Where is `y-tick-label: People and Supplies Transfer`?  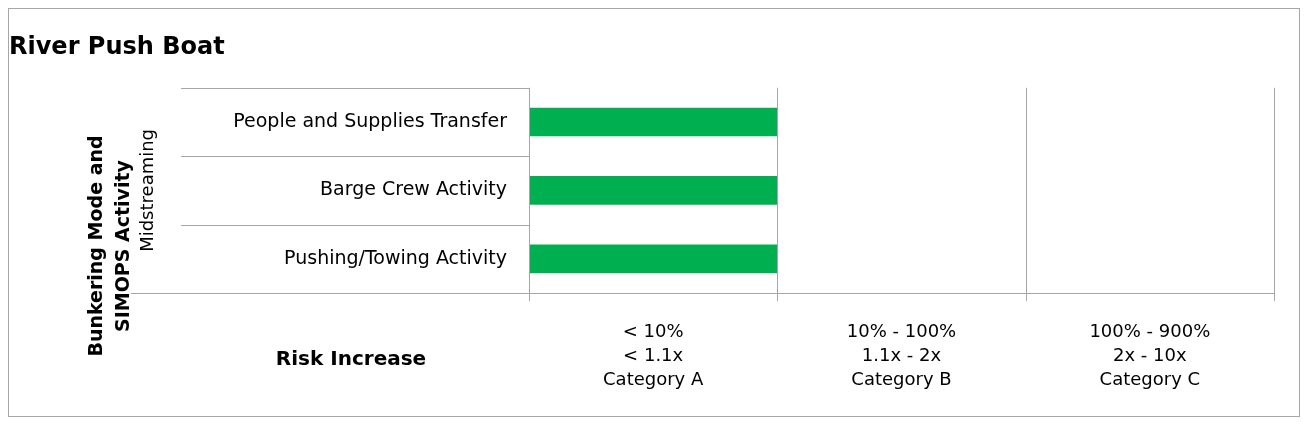
y-tick-label: People and Supplies Transfer is located at coordinates (370, 119).